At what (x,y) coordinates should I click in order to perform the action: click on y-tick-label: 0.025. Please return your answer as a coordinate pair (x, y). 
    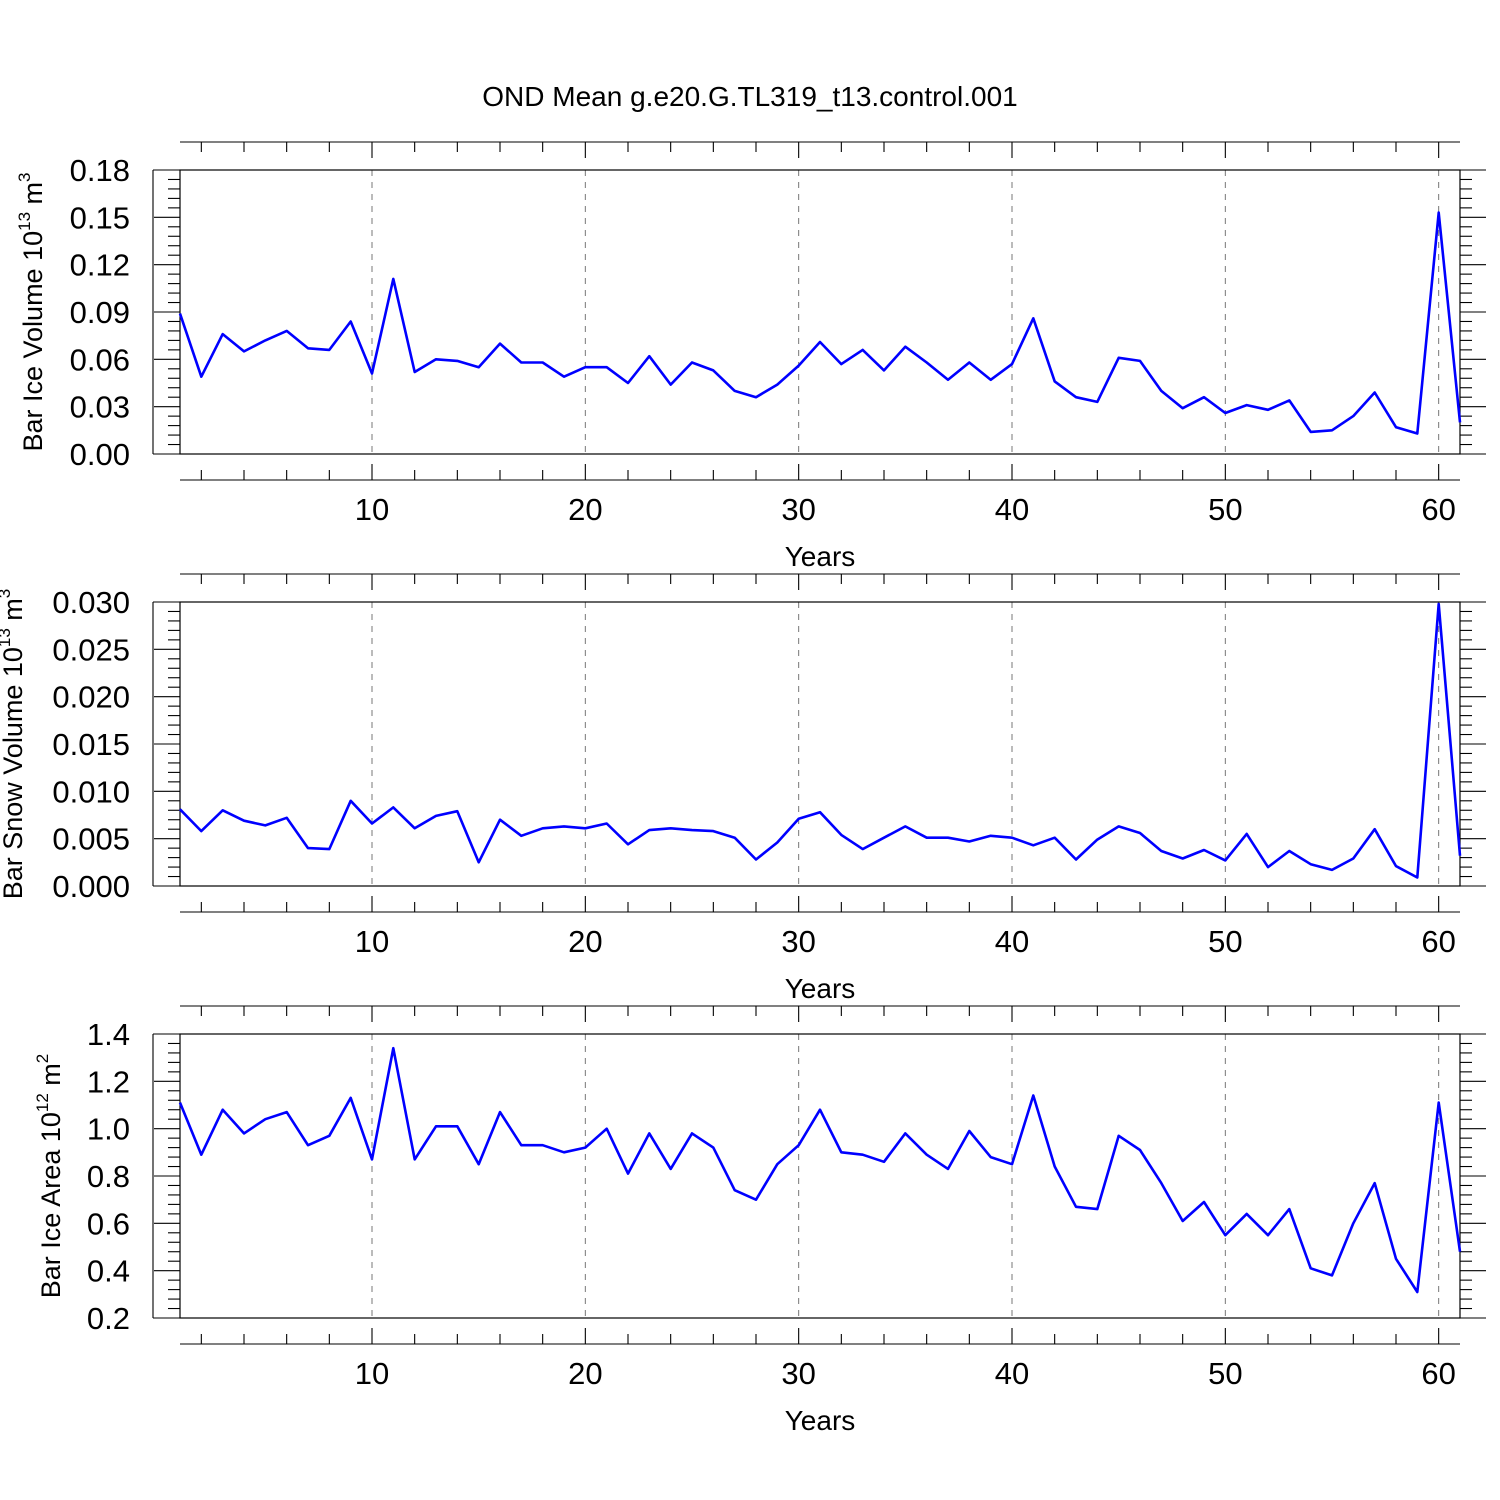
    Looking at the image, I should click on (91, 649).